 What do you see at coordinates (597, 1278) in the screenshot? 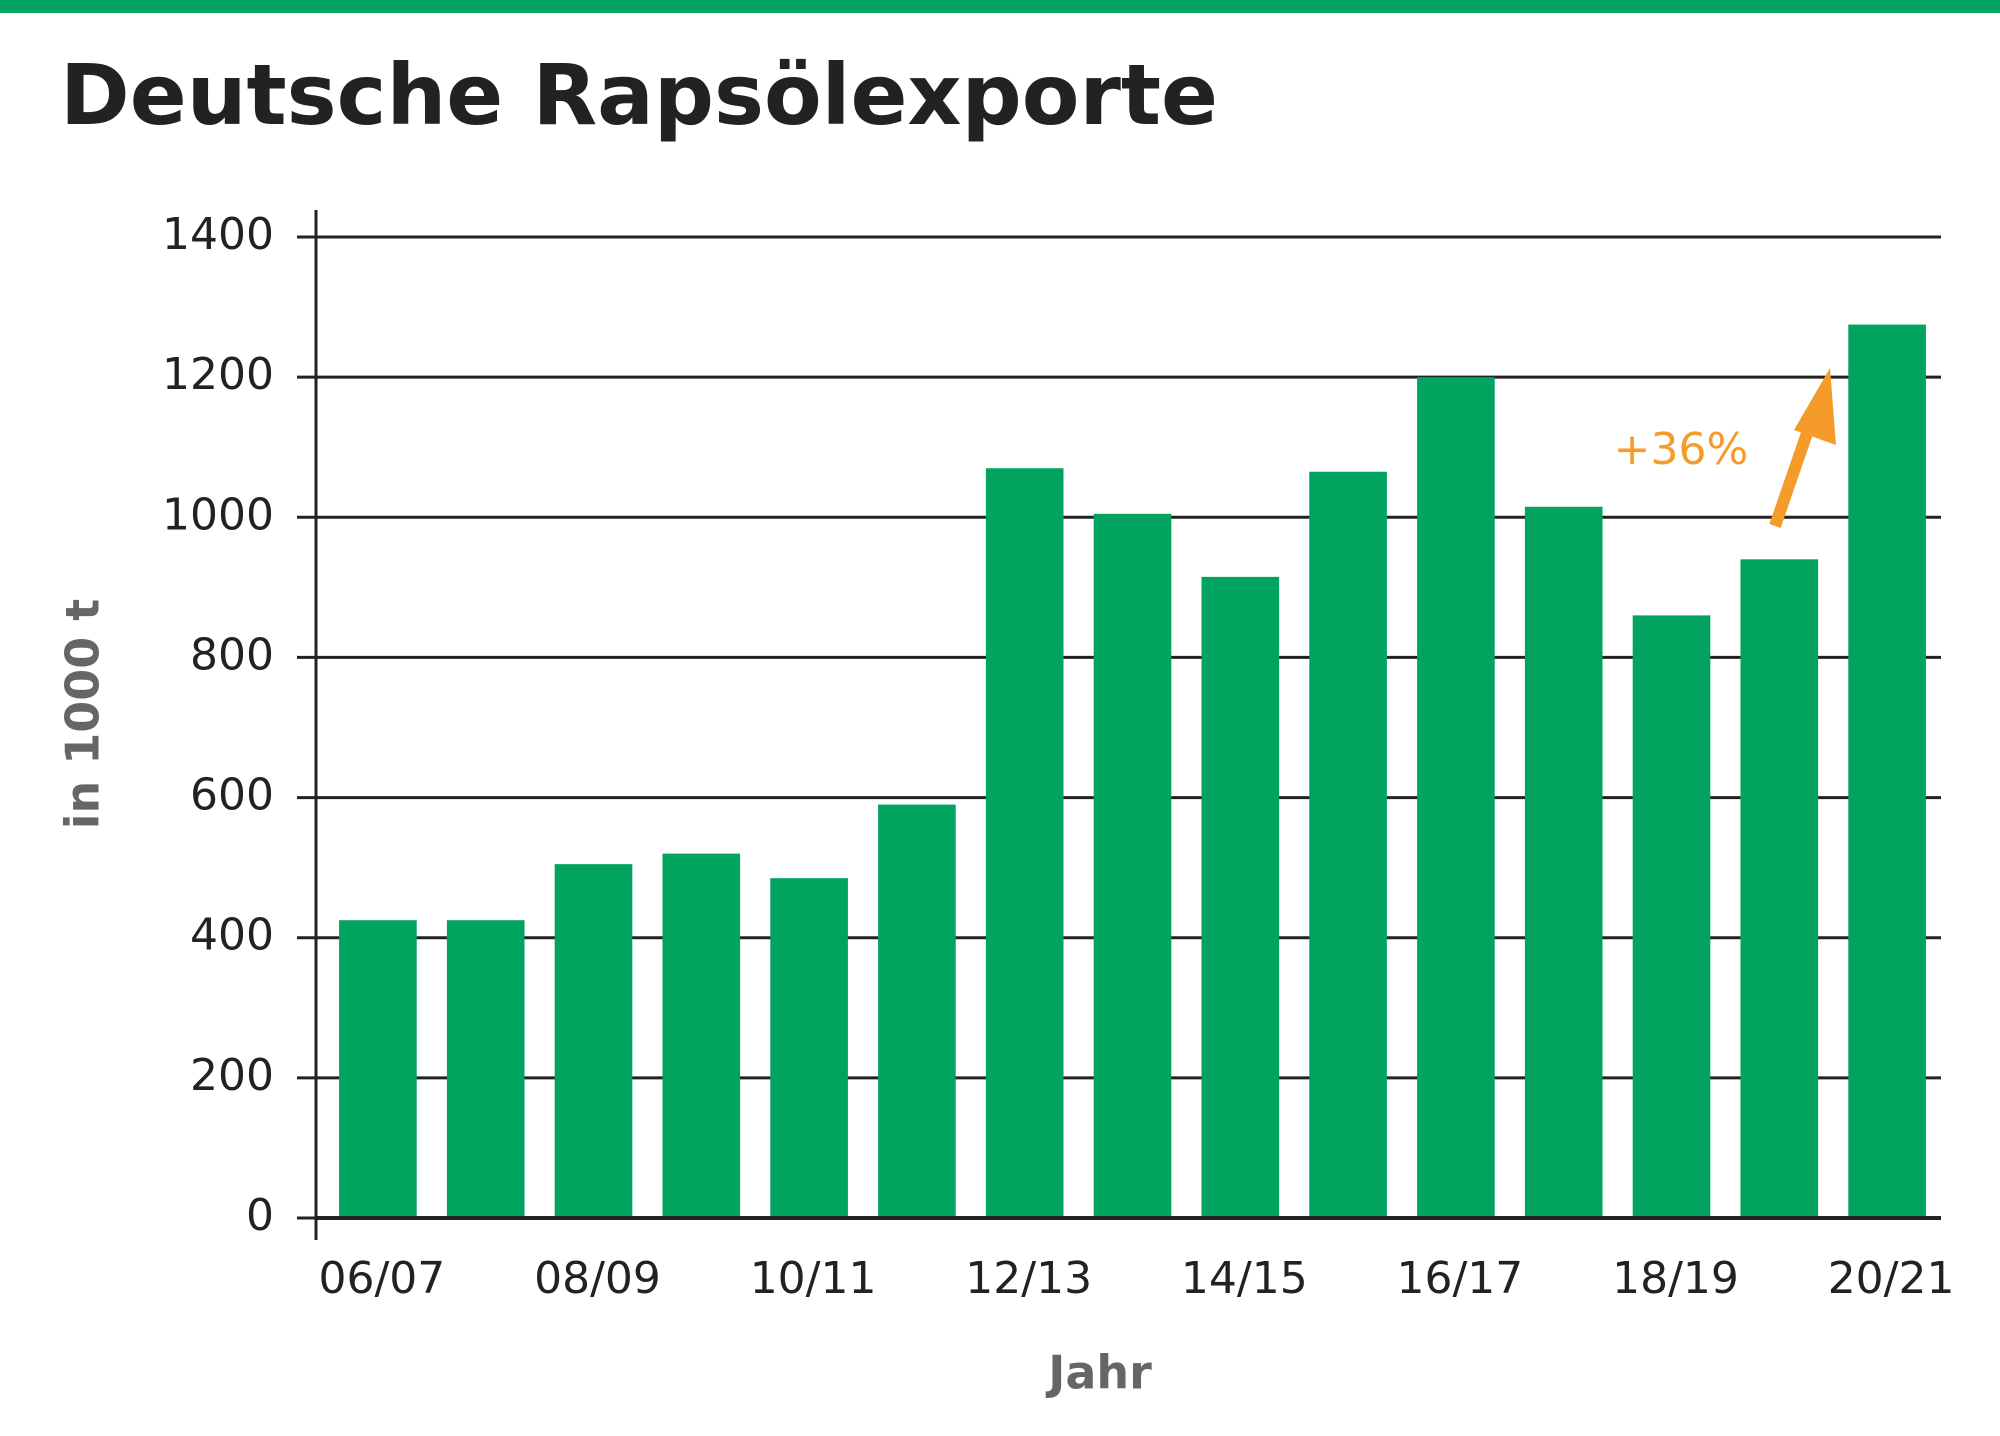
I see `x-tick-label: 08/09` at bounding box center [597, 1278].